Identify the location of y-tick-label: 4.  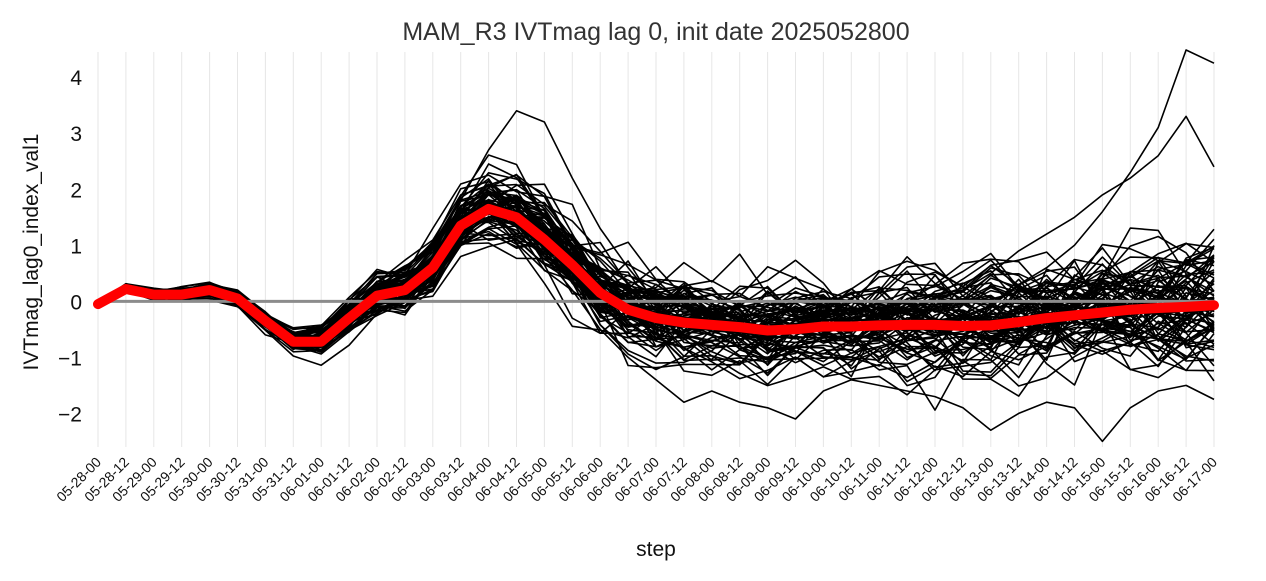
(76, 78).